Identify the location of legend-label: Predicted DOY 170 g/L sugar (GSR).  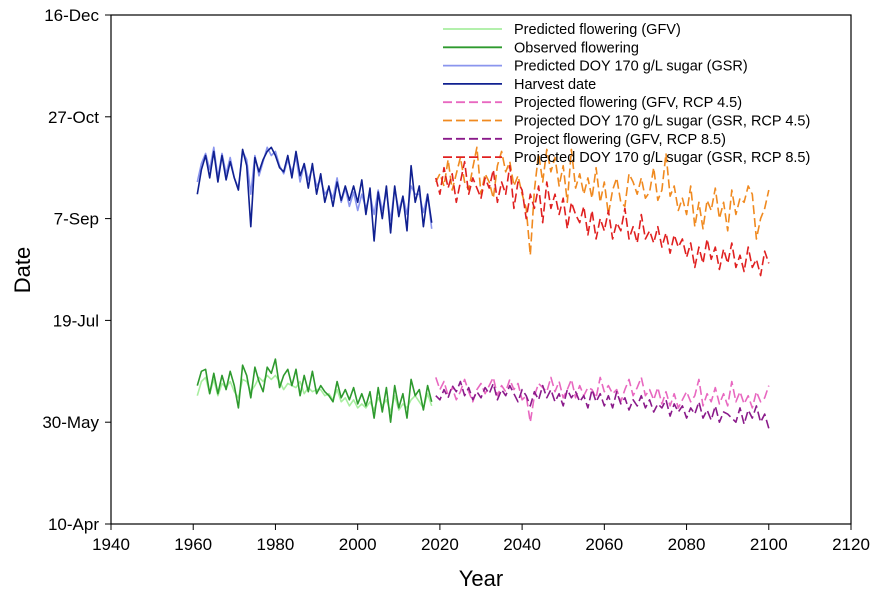
(631, 67).